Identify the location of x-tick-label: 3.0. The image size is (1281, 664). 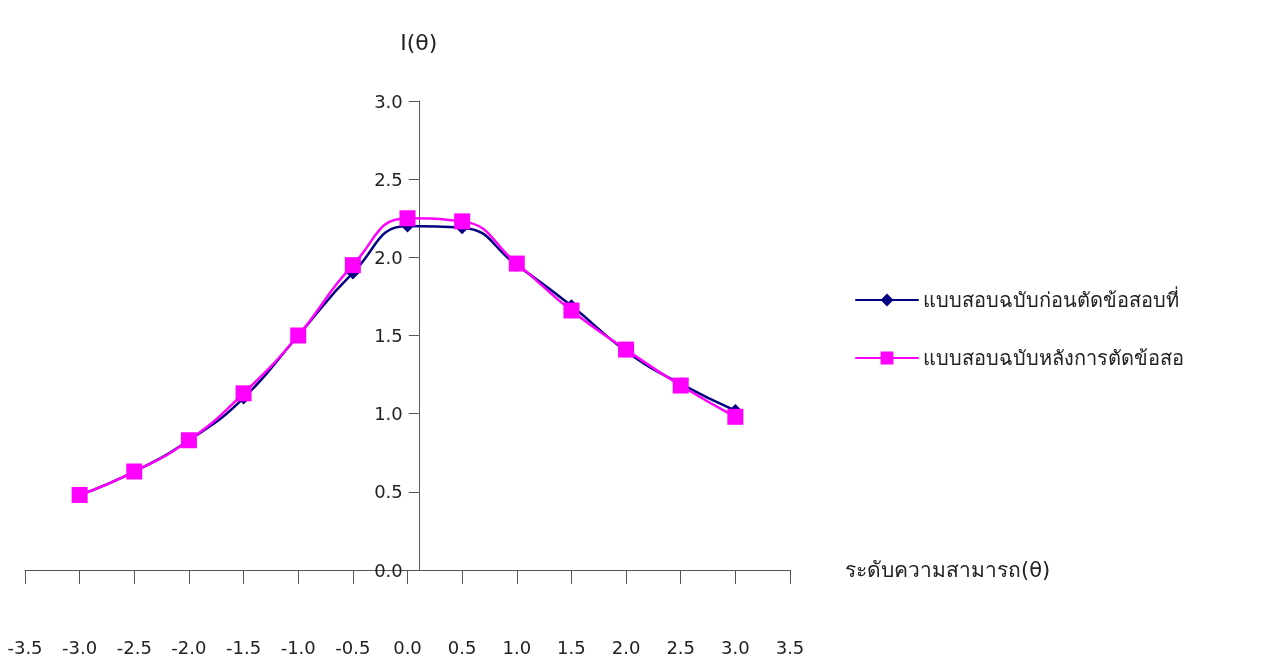
(735, 647).